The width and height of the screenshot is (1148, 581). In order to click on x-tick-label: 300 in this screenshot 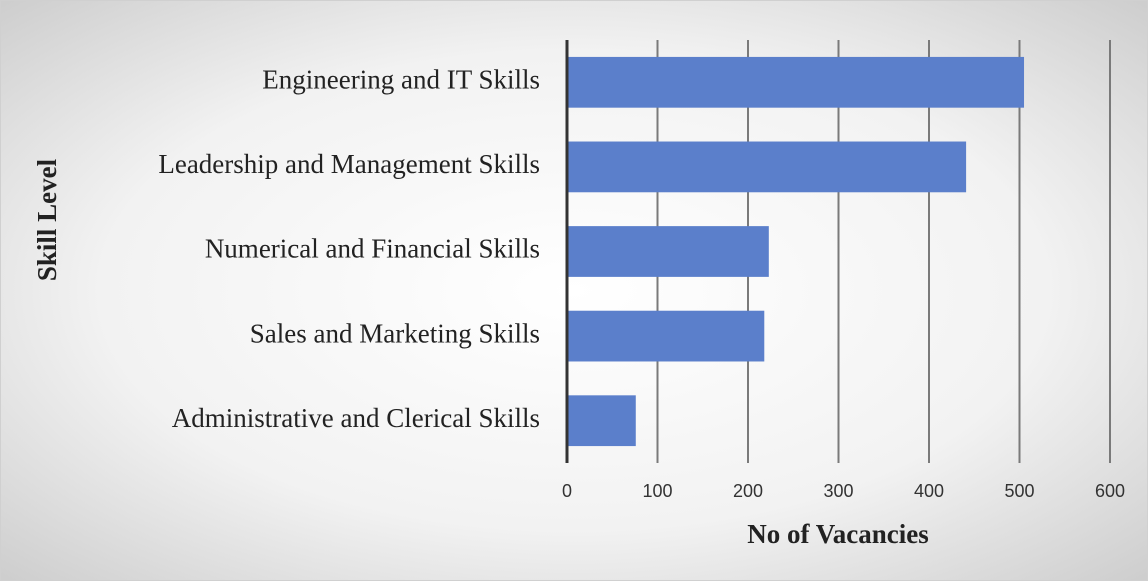, I will do `click(838, 491)`.